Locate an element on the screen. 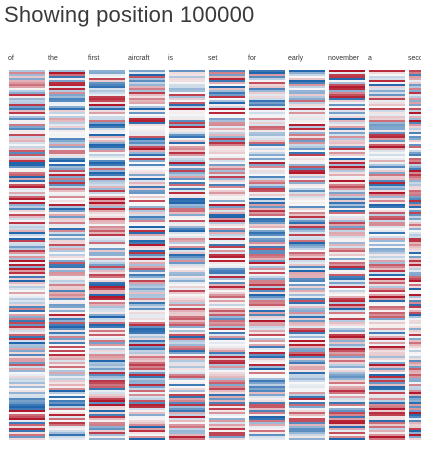 Image resolution: width=421 pixels, height=449 pixels. token-label: first is located at coordinates (94, 58).